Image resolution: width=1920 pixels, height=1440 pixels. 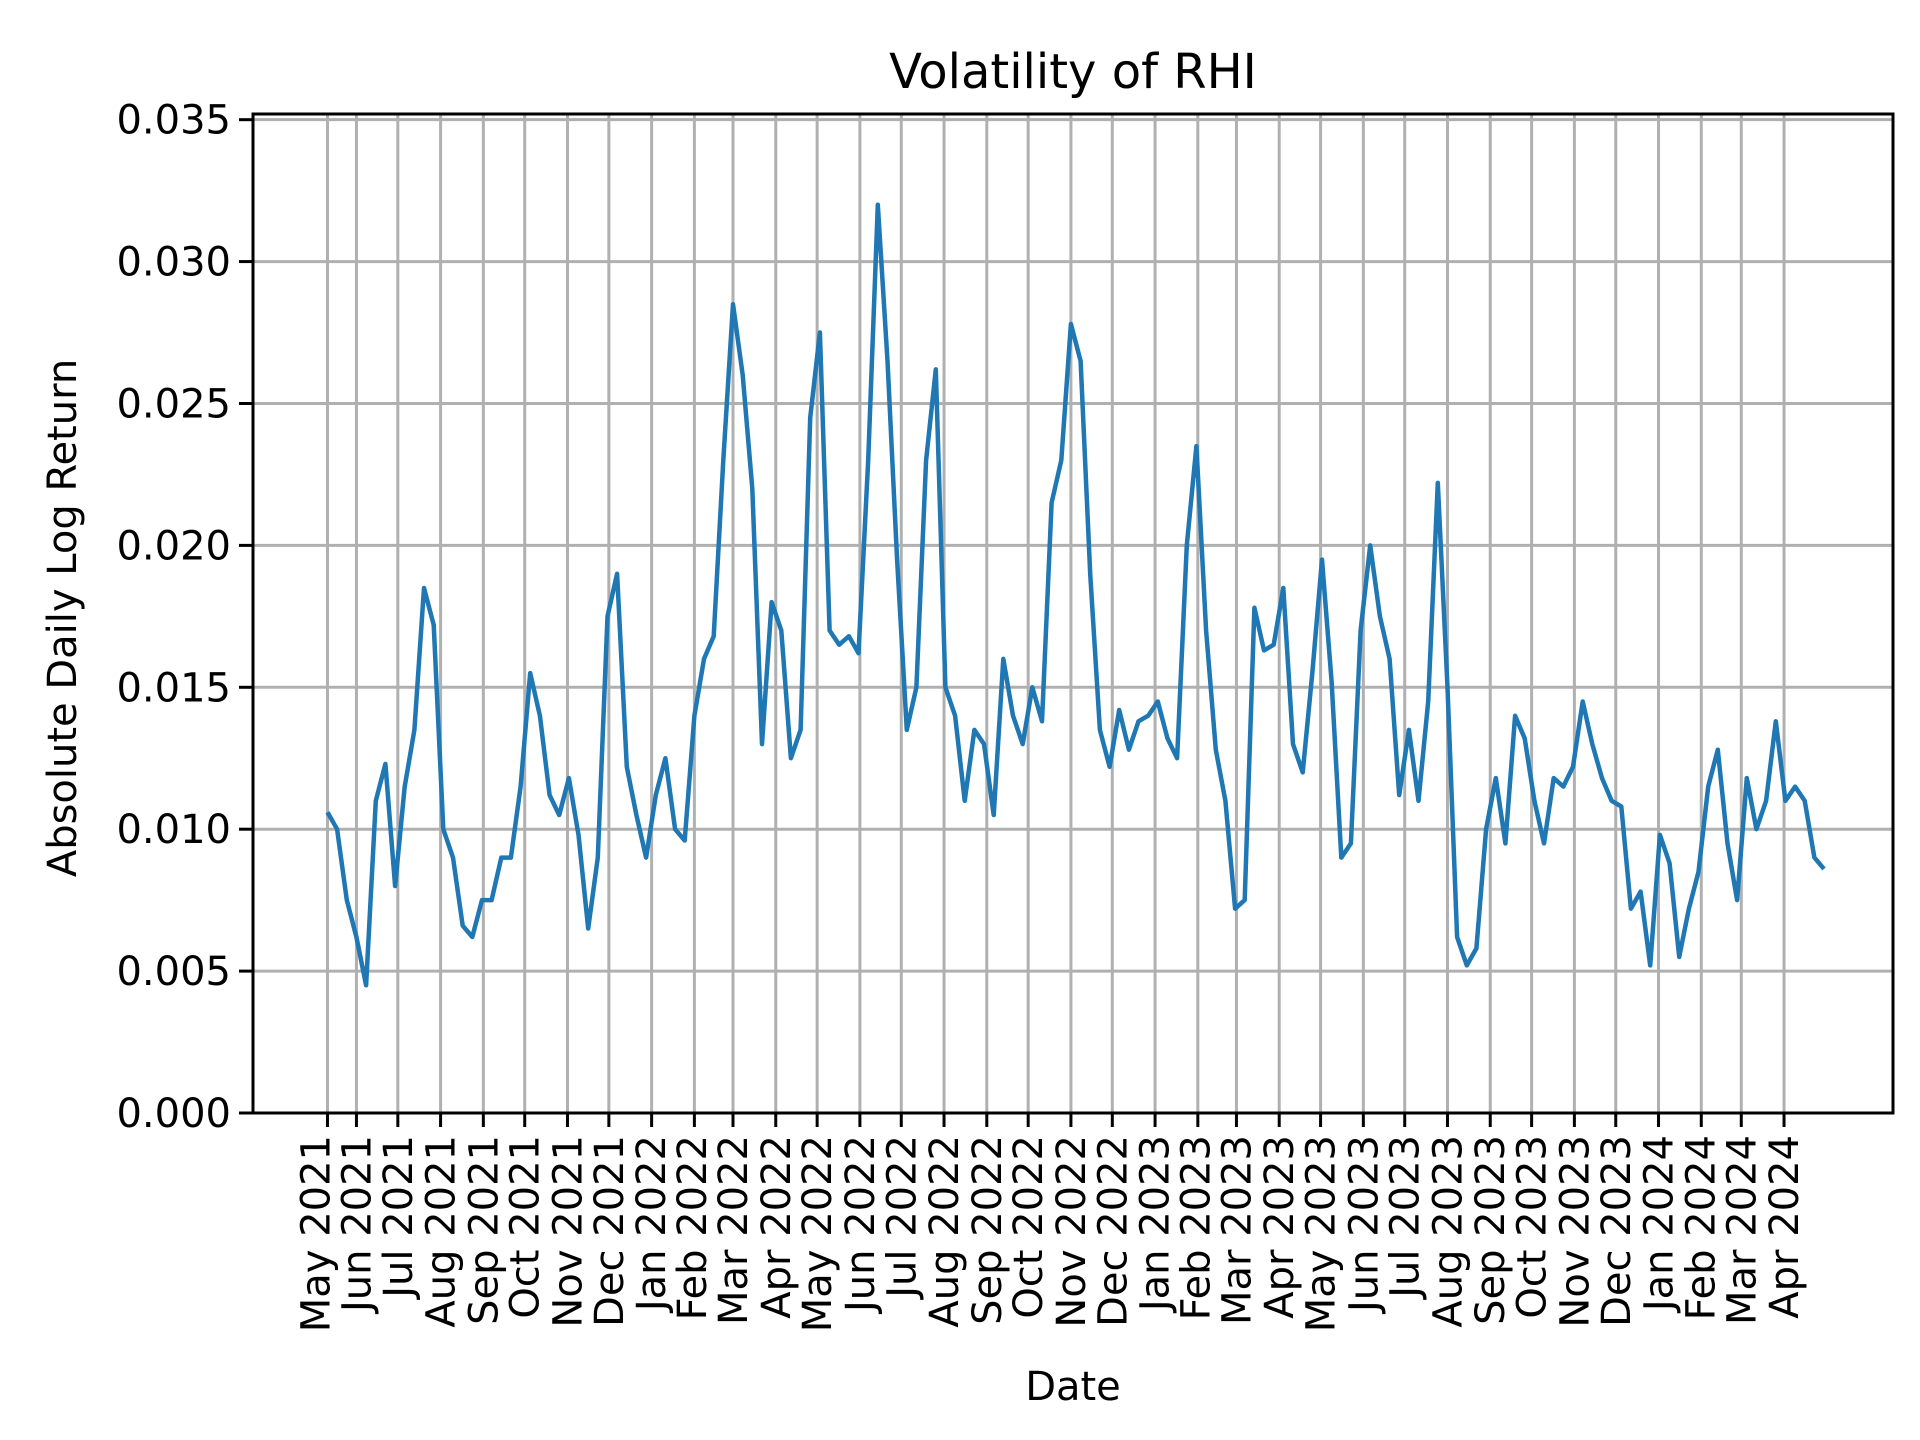 What do you see at coordinates (173, 121) in the screenshot?
I see `y-tick-label: 0.035` at bounding box center [173, 121].